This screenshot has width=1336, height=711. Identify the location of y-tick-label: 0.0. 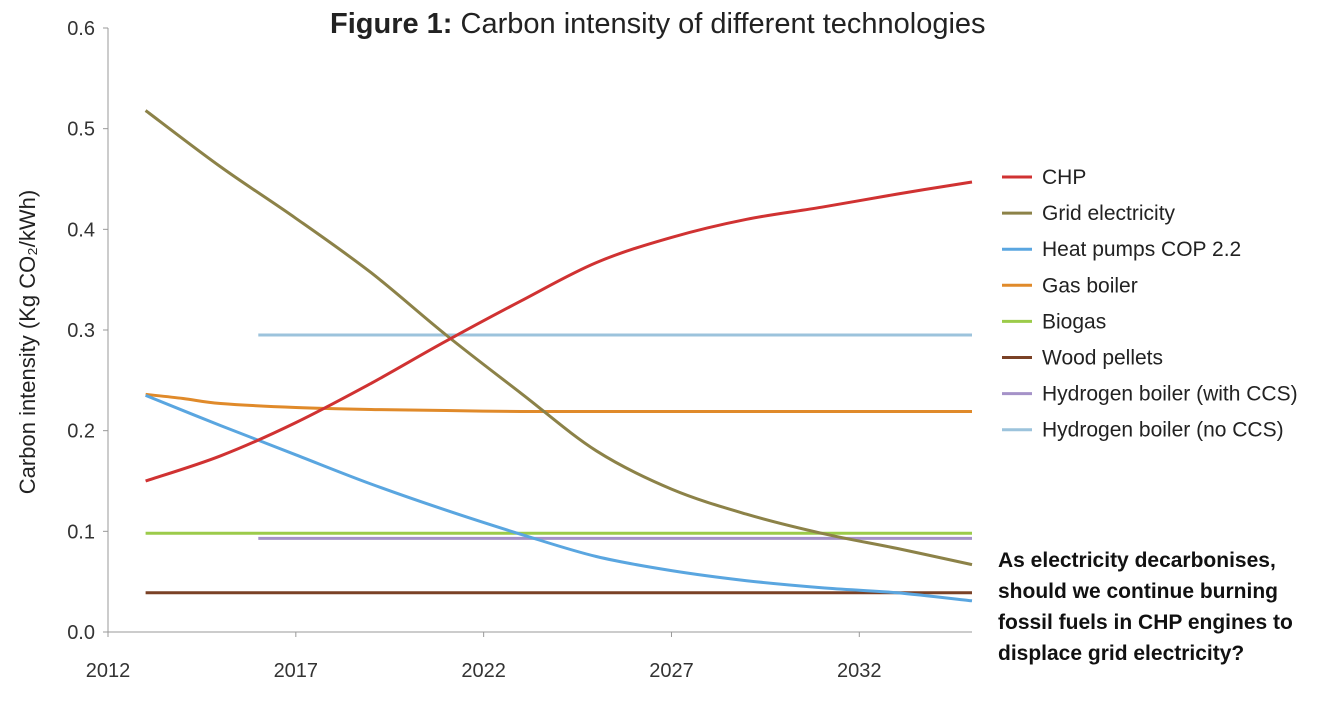
(81, 633).